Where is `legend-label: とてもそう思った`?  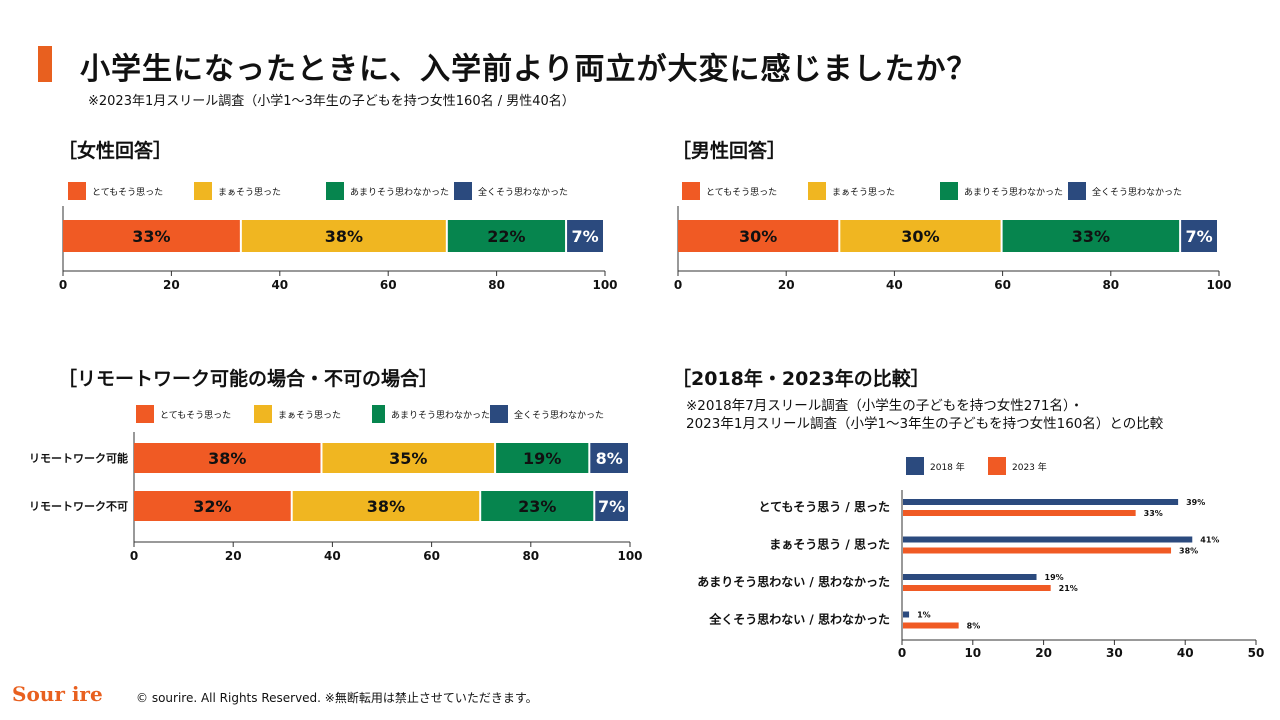
legend-label: とてもそう思った is located at coordinates (196, 415).